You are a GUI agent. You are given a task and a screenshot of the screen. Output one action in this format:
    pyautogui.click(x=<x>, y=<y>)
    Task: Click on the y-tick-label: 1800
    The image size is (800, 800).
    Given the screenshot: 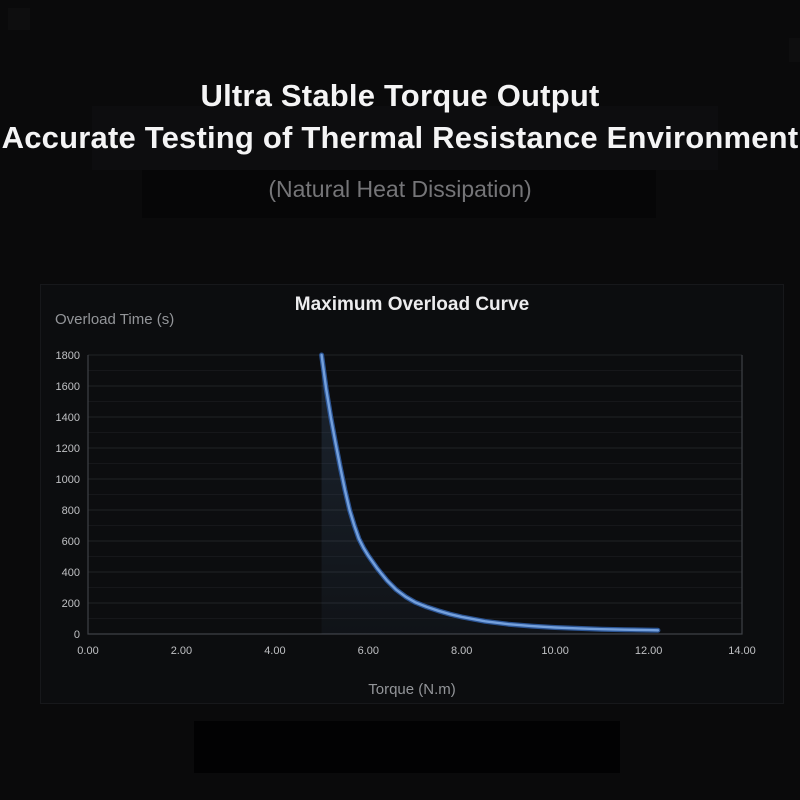 What is the action you would take?
    pyautogui.click(x=68, y=356)
    